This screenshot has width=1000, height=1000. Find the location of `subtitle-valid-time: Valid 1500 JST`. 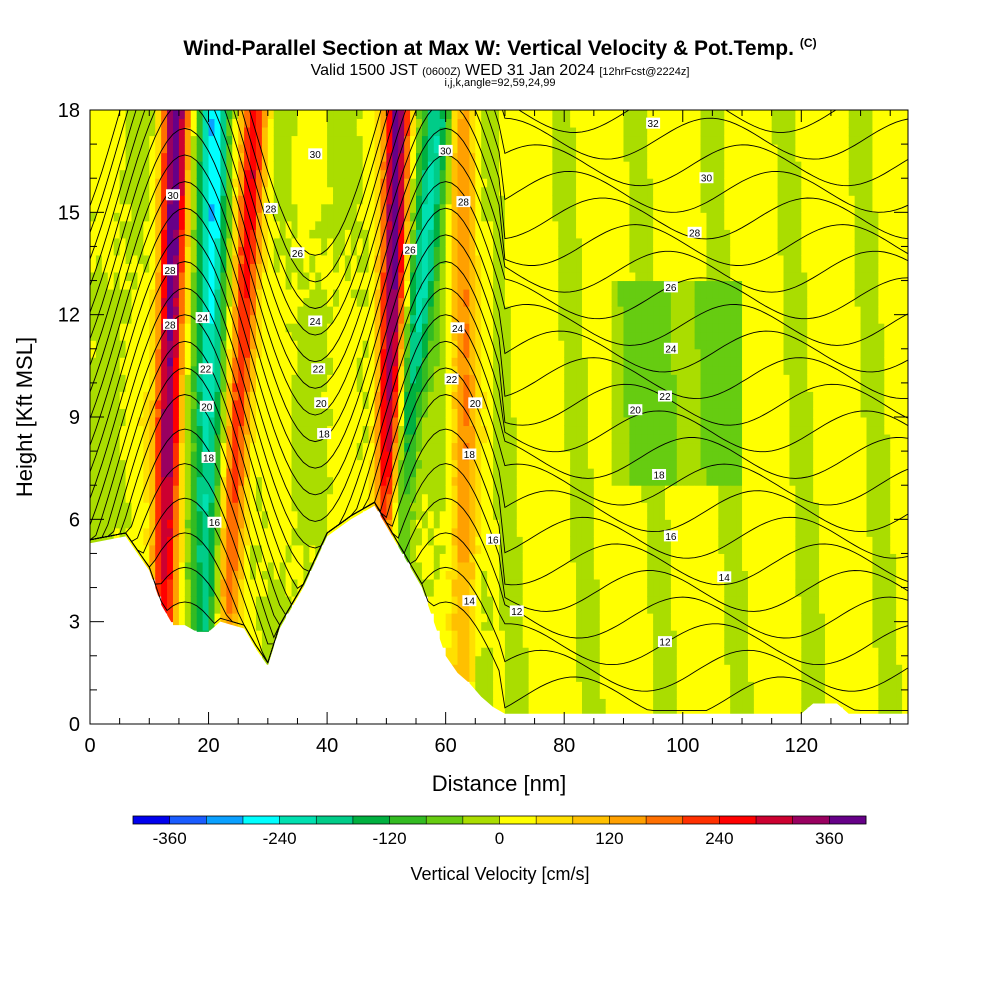

subtitle-valid-time: Valid 1500 JST is located at coordinates (364, 70).